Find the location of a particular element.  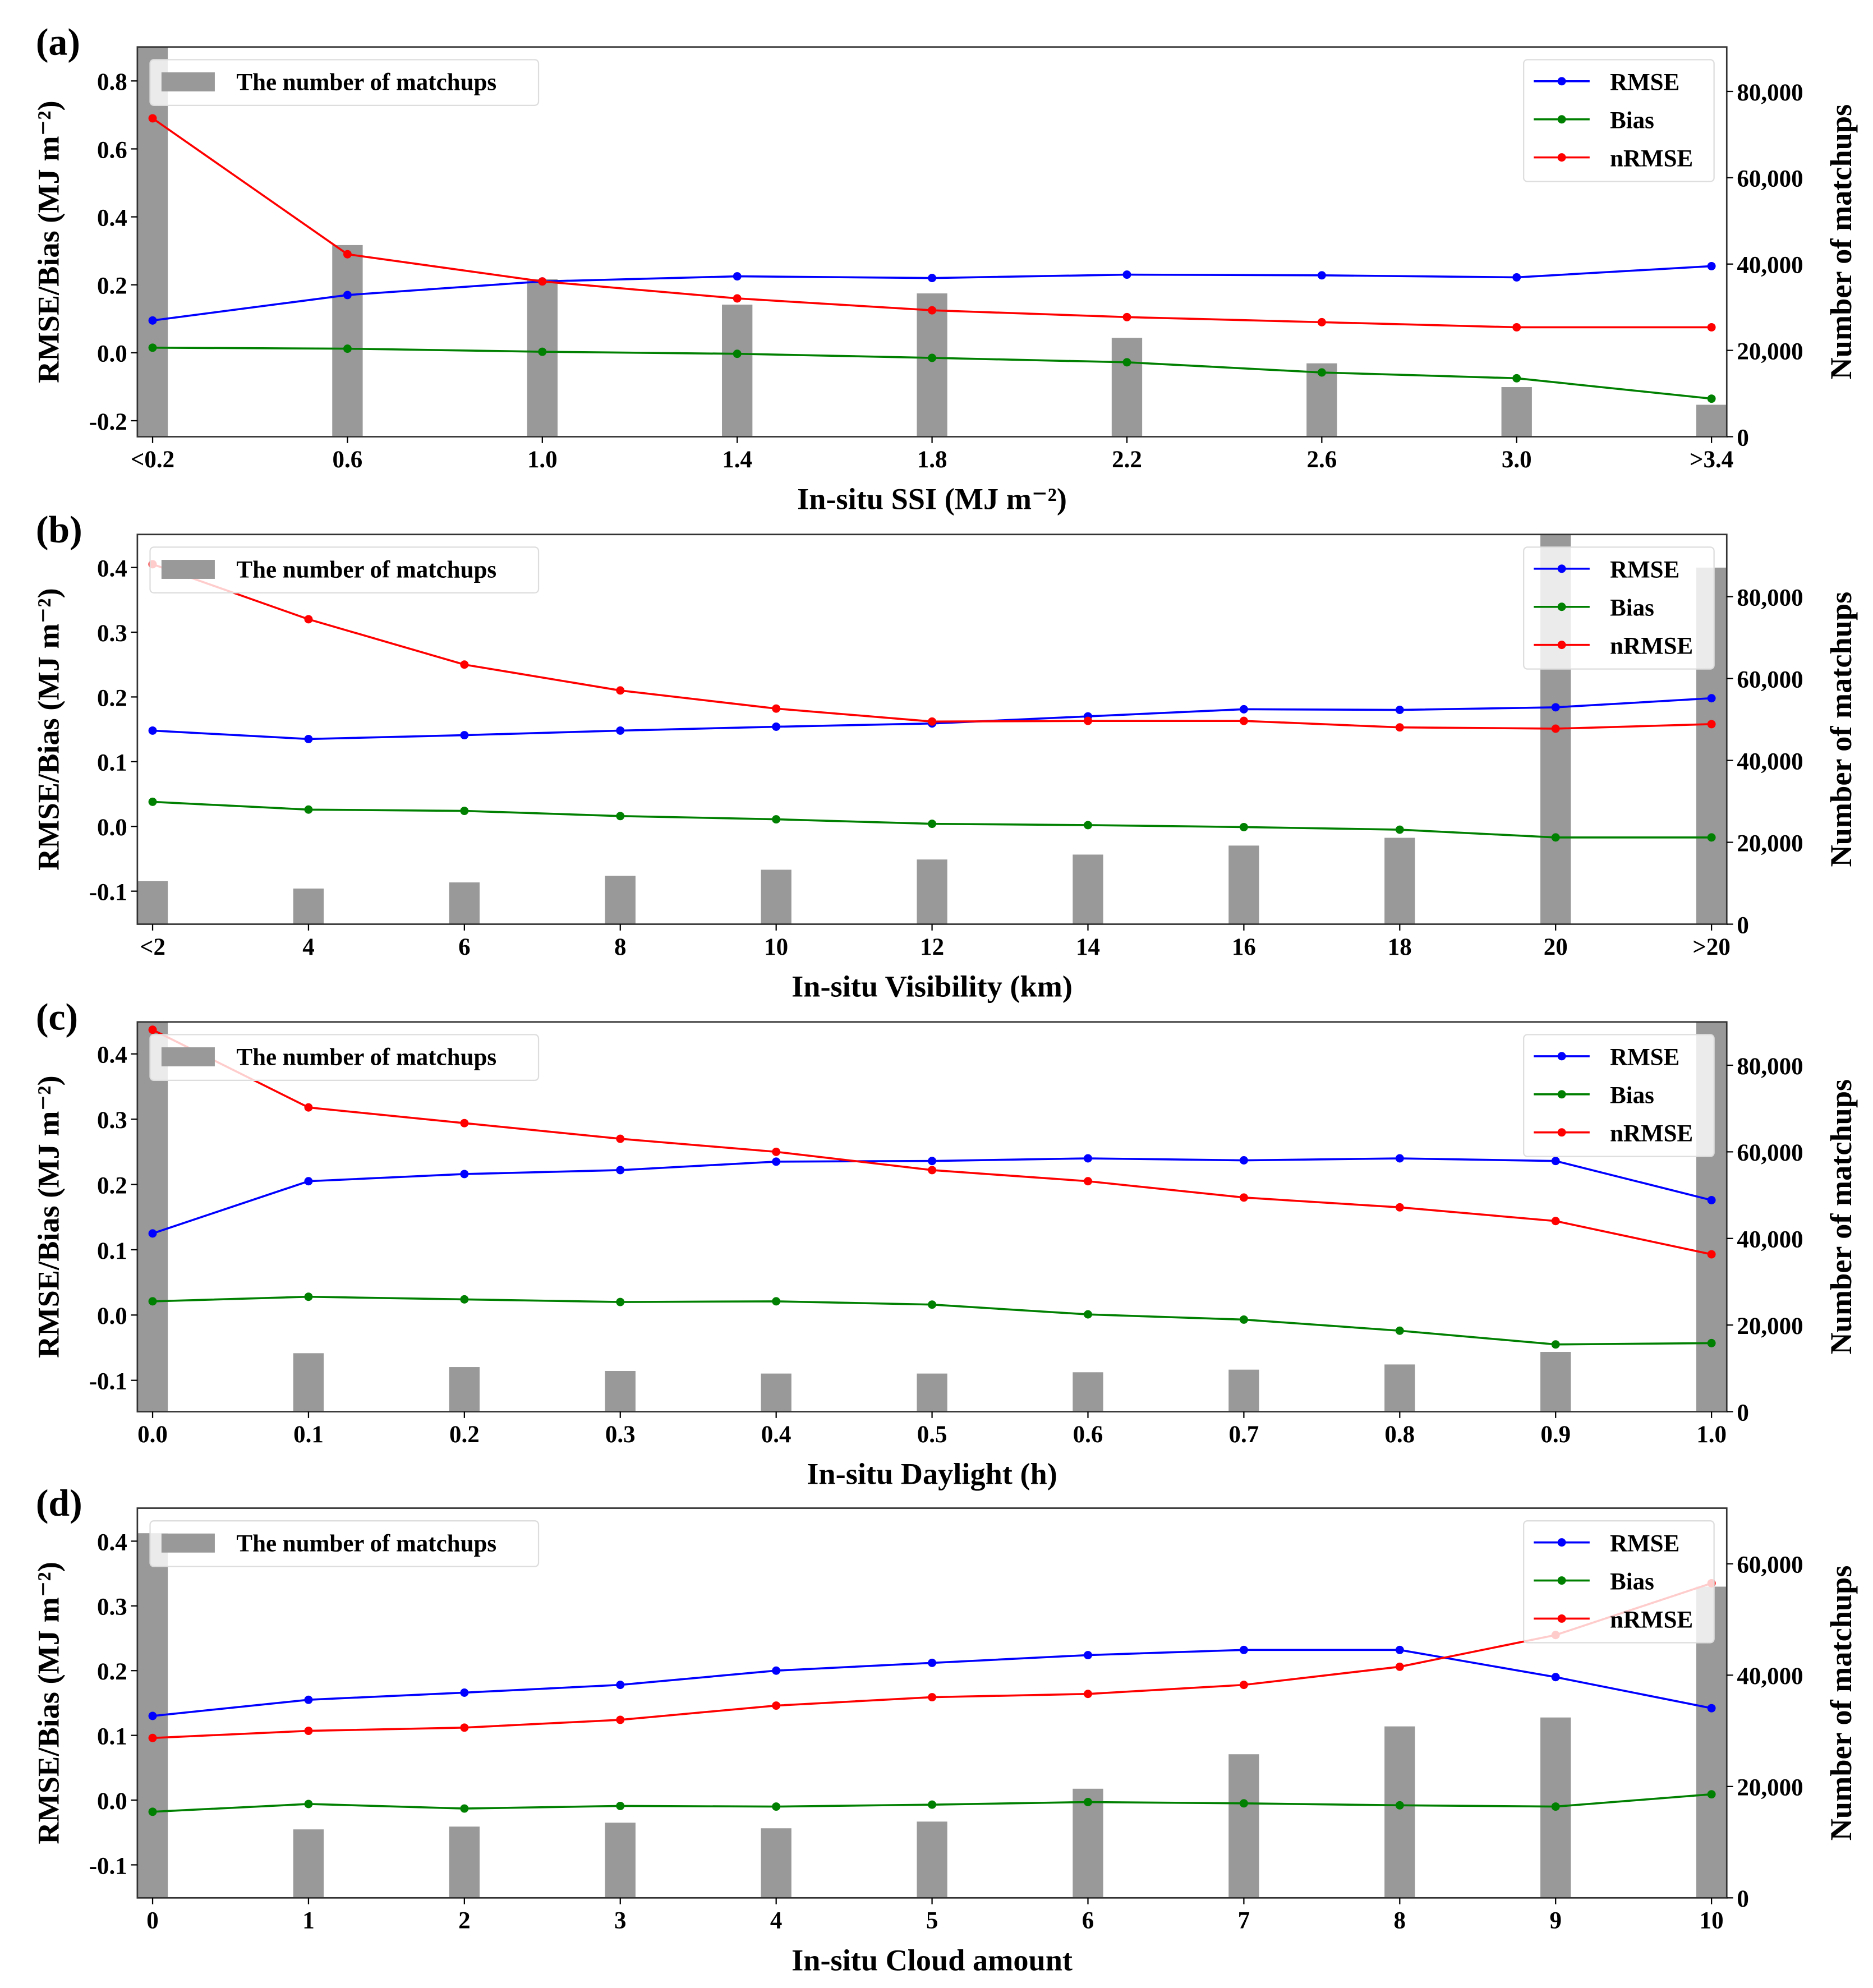

legend-marker-nrmse is located at coordinates (1561, 157).